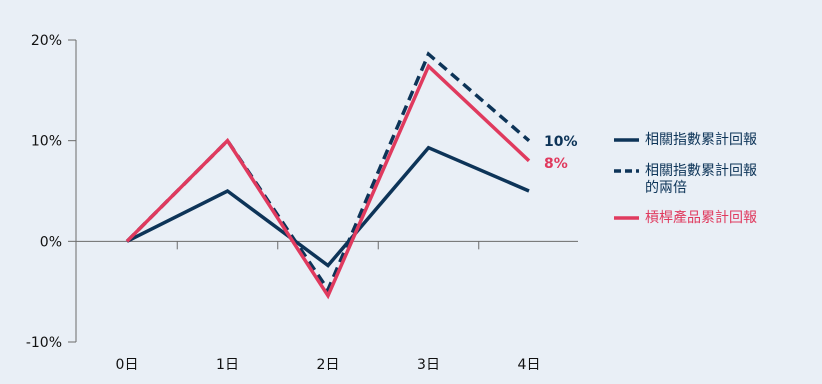 This screenshot has height=384, width=822. Describe the element at coordinates (556, 164) in the screenshot. I see `end-value-label: 8%` at that location.